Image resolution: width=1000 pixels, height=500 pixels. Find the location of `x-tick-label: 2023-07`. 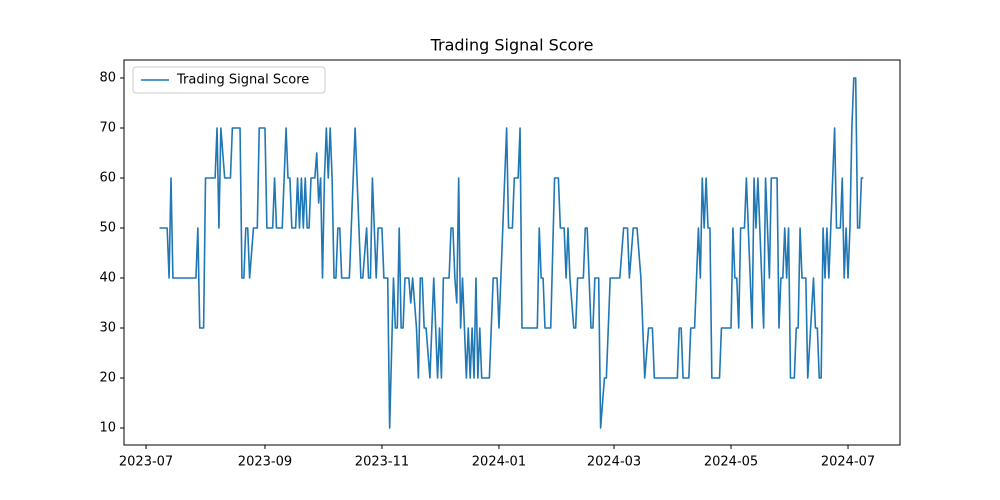

x-tick-label: 2023-07 is located at coordinates (146, 462).